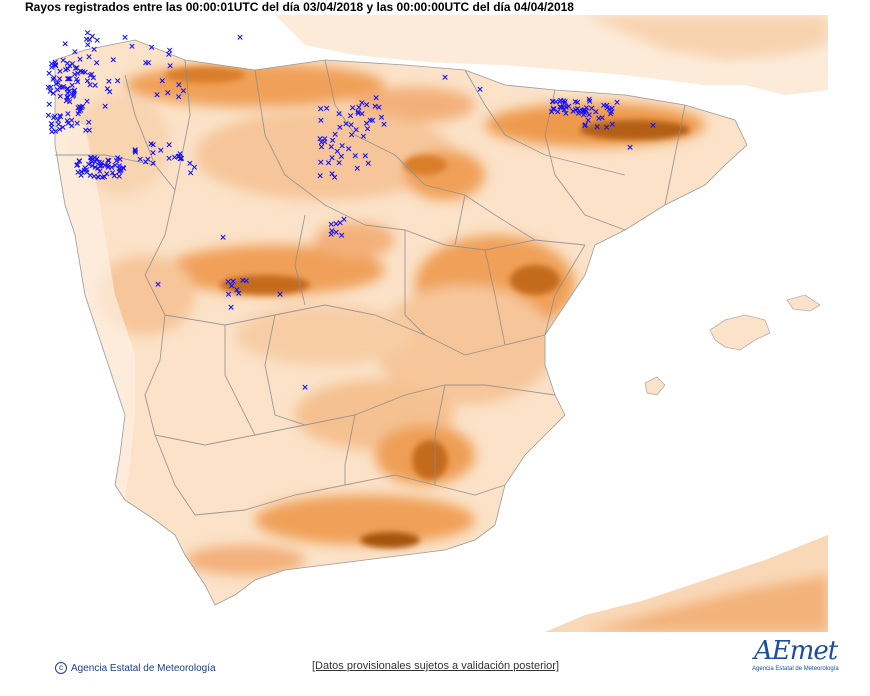  What do you see at coordinates (795, 669) in the screenshot?
I see `aemet-logo-subtitle: Agencia Estatal de Meteorología` at bounding box center [795, 669].